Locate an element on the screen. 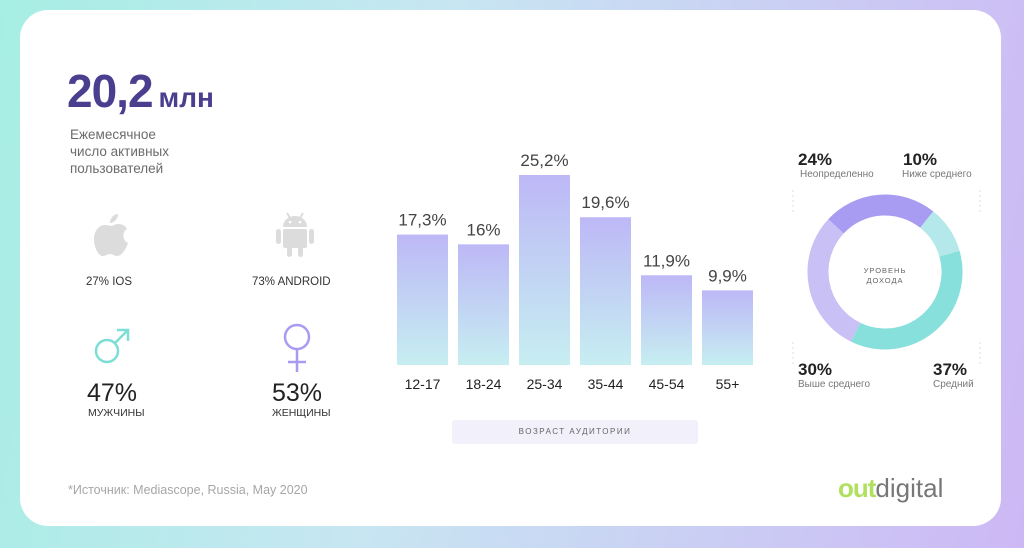 The image size is (1024, 548). caption-line: пользователей is located at coordinates (117, 168).